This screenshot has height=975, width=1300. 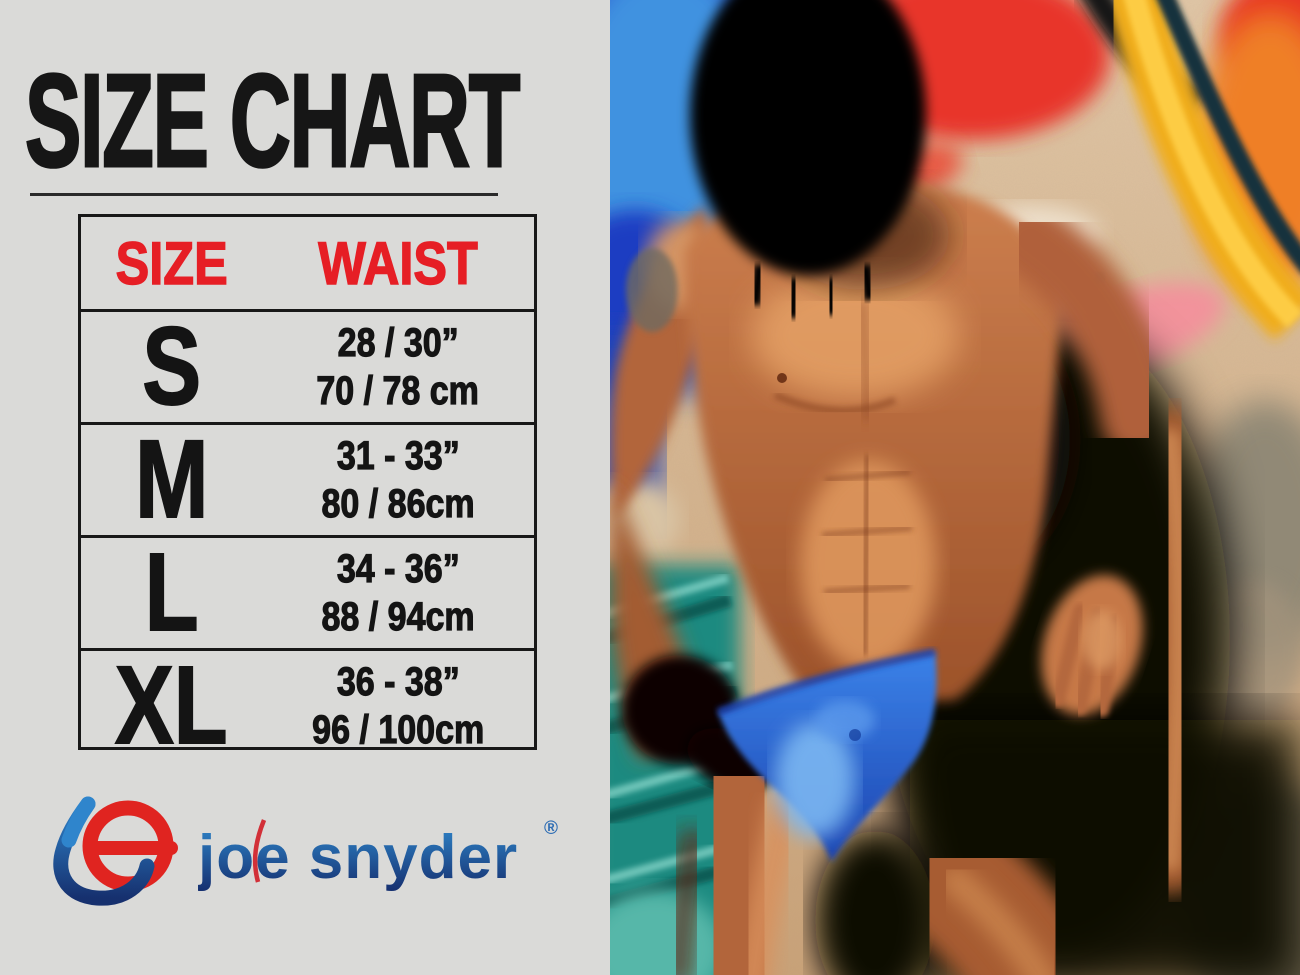 I want to click on table-row: XL 36 - 38” 96 / 100cm, so click(x=307, y=705).